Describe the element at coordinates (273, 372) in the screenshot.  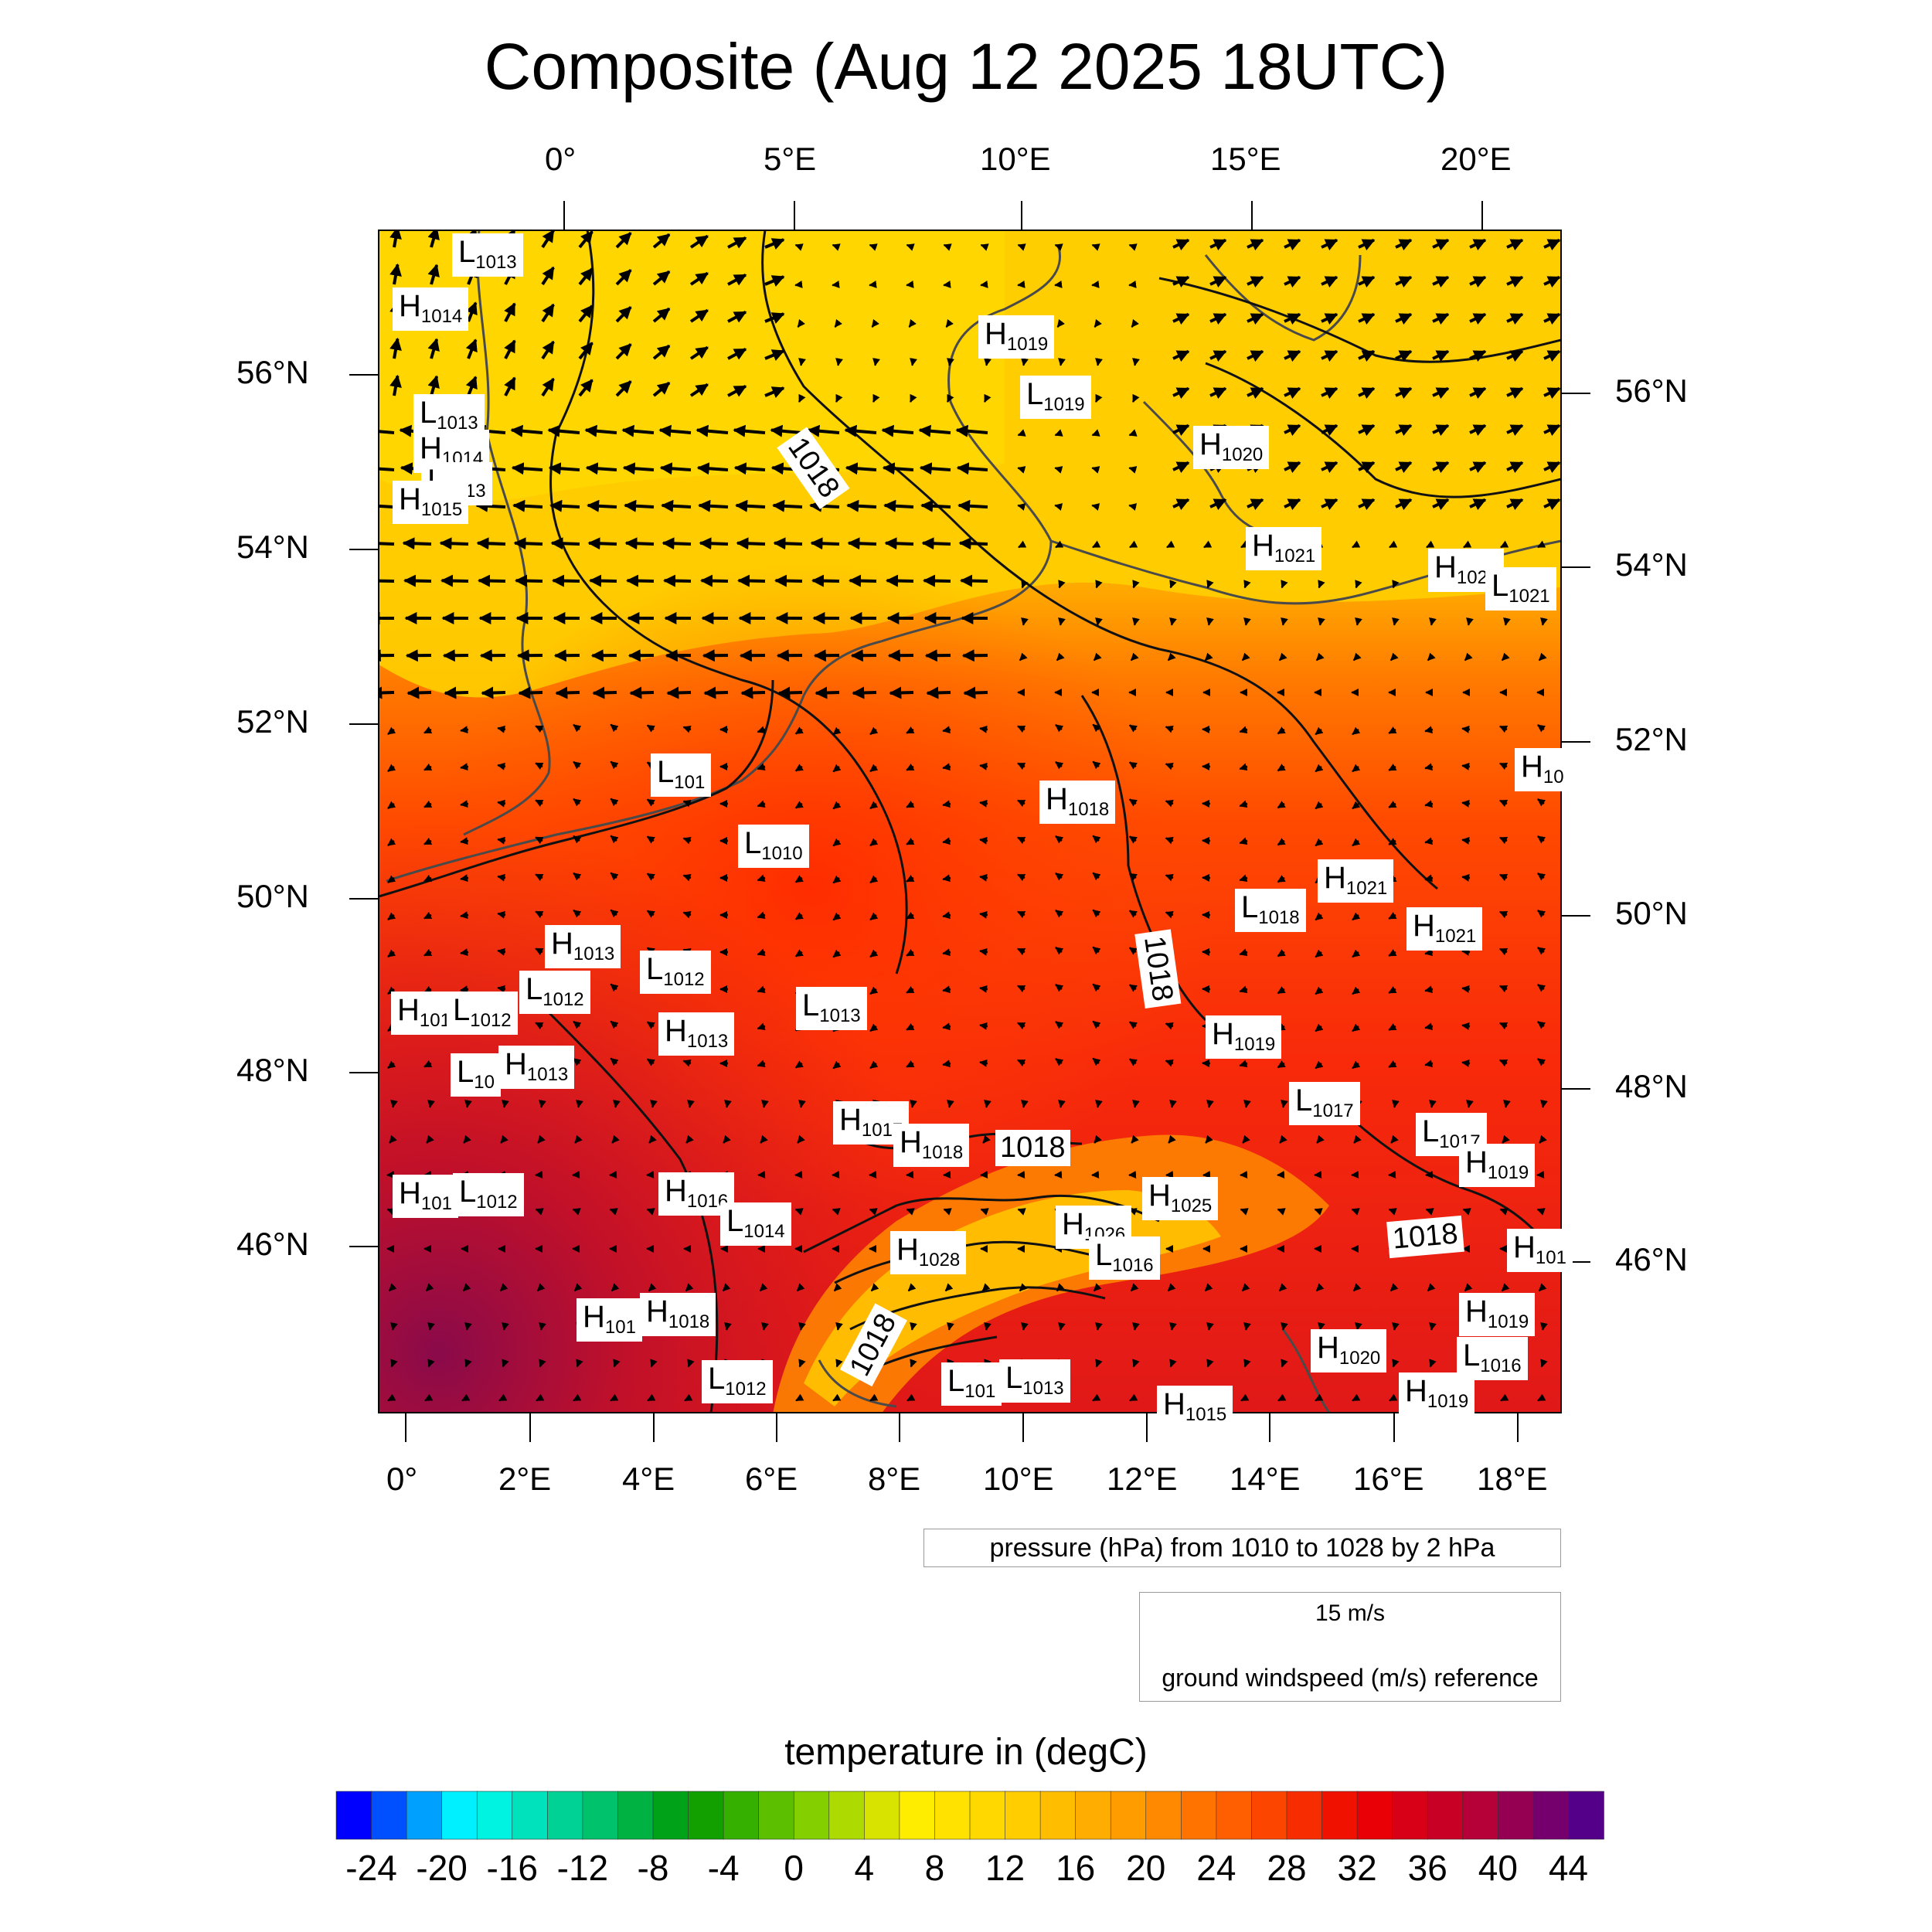
I see `left-lat-label: 56°N` at that location.